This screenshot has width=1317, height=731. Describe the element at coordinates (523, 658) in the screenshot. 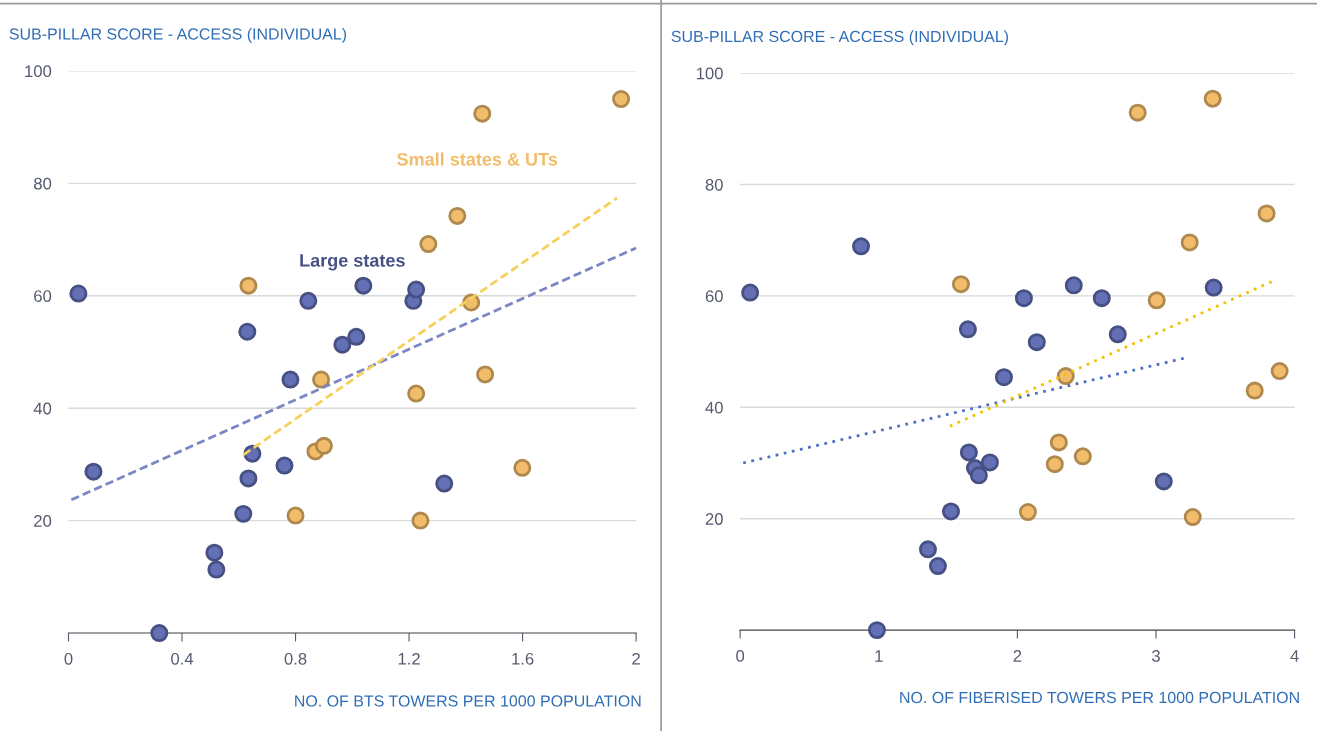

I see `x-tick-label: 1.6` at that location.